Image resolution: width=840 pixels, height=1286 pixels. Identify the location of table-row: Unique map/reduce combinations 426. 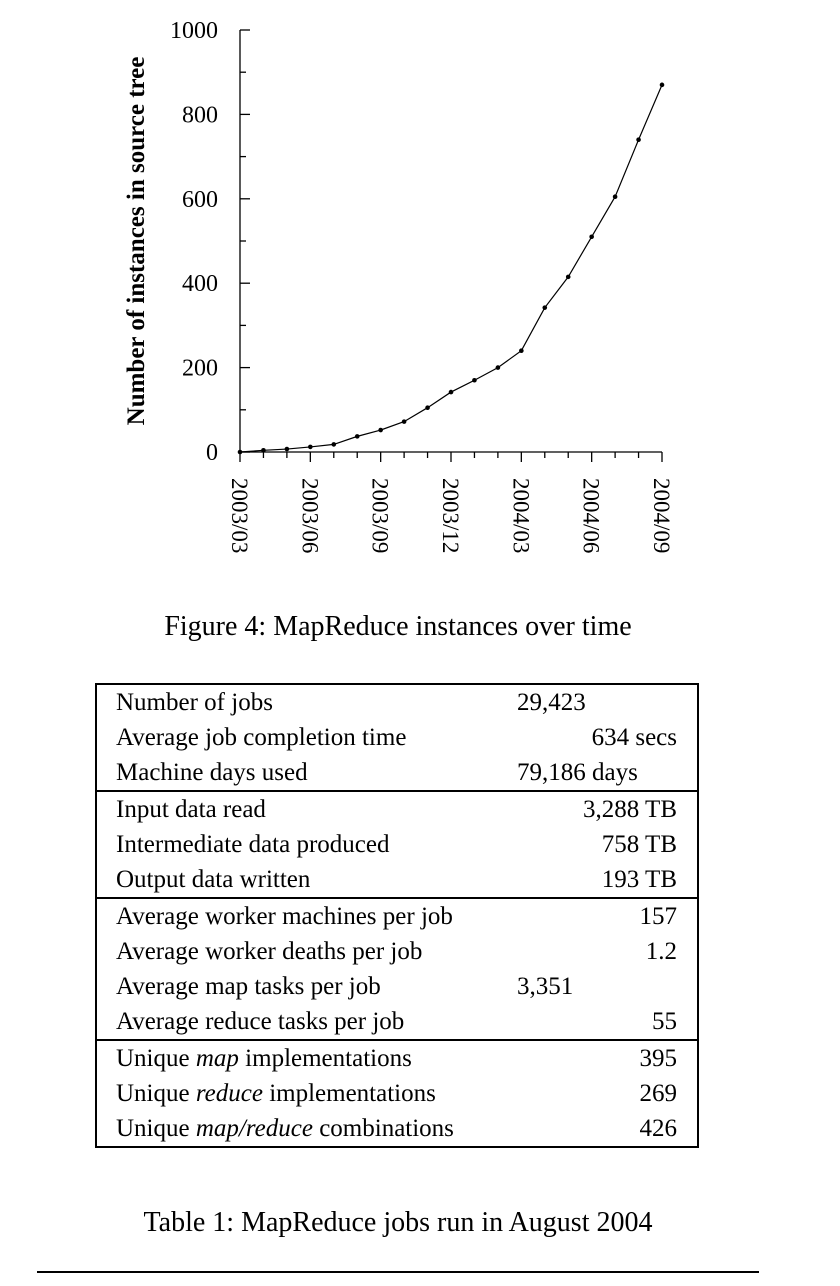
(397, 1129).